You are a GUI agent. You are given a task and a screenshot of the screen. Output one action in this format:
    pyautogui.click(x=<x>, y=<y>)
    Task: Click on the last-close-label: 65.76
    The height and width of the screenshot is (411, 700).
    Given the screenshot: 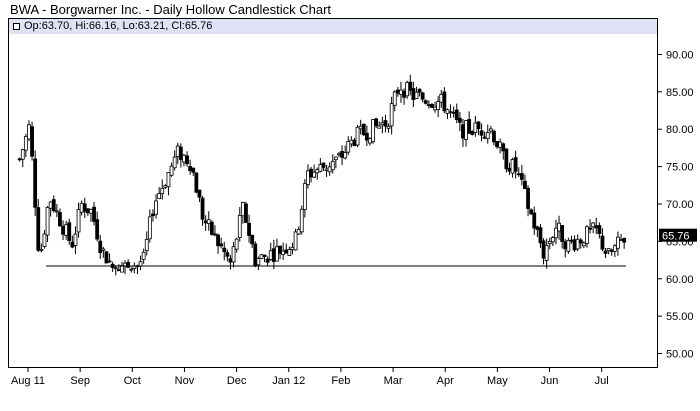 What is the action you would take?
    pyautogui.click(x=676, y=237)
    